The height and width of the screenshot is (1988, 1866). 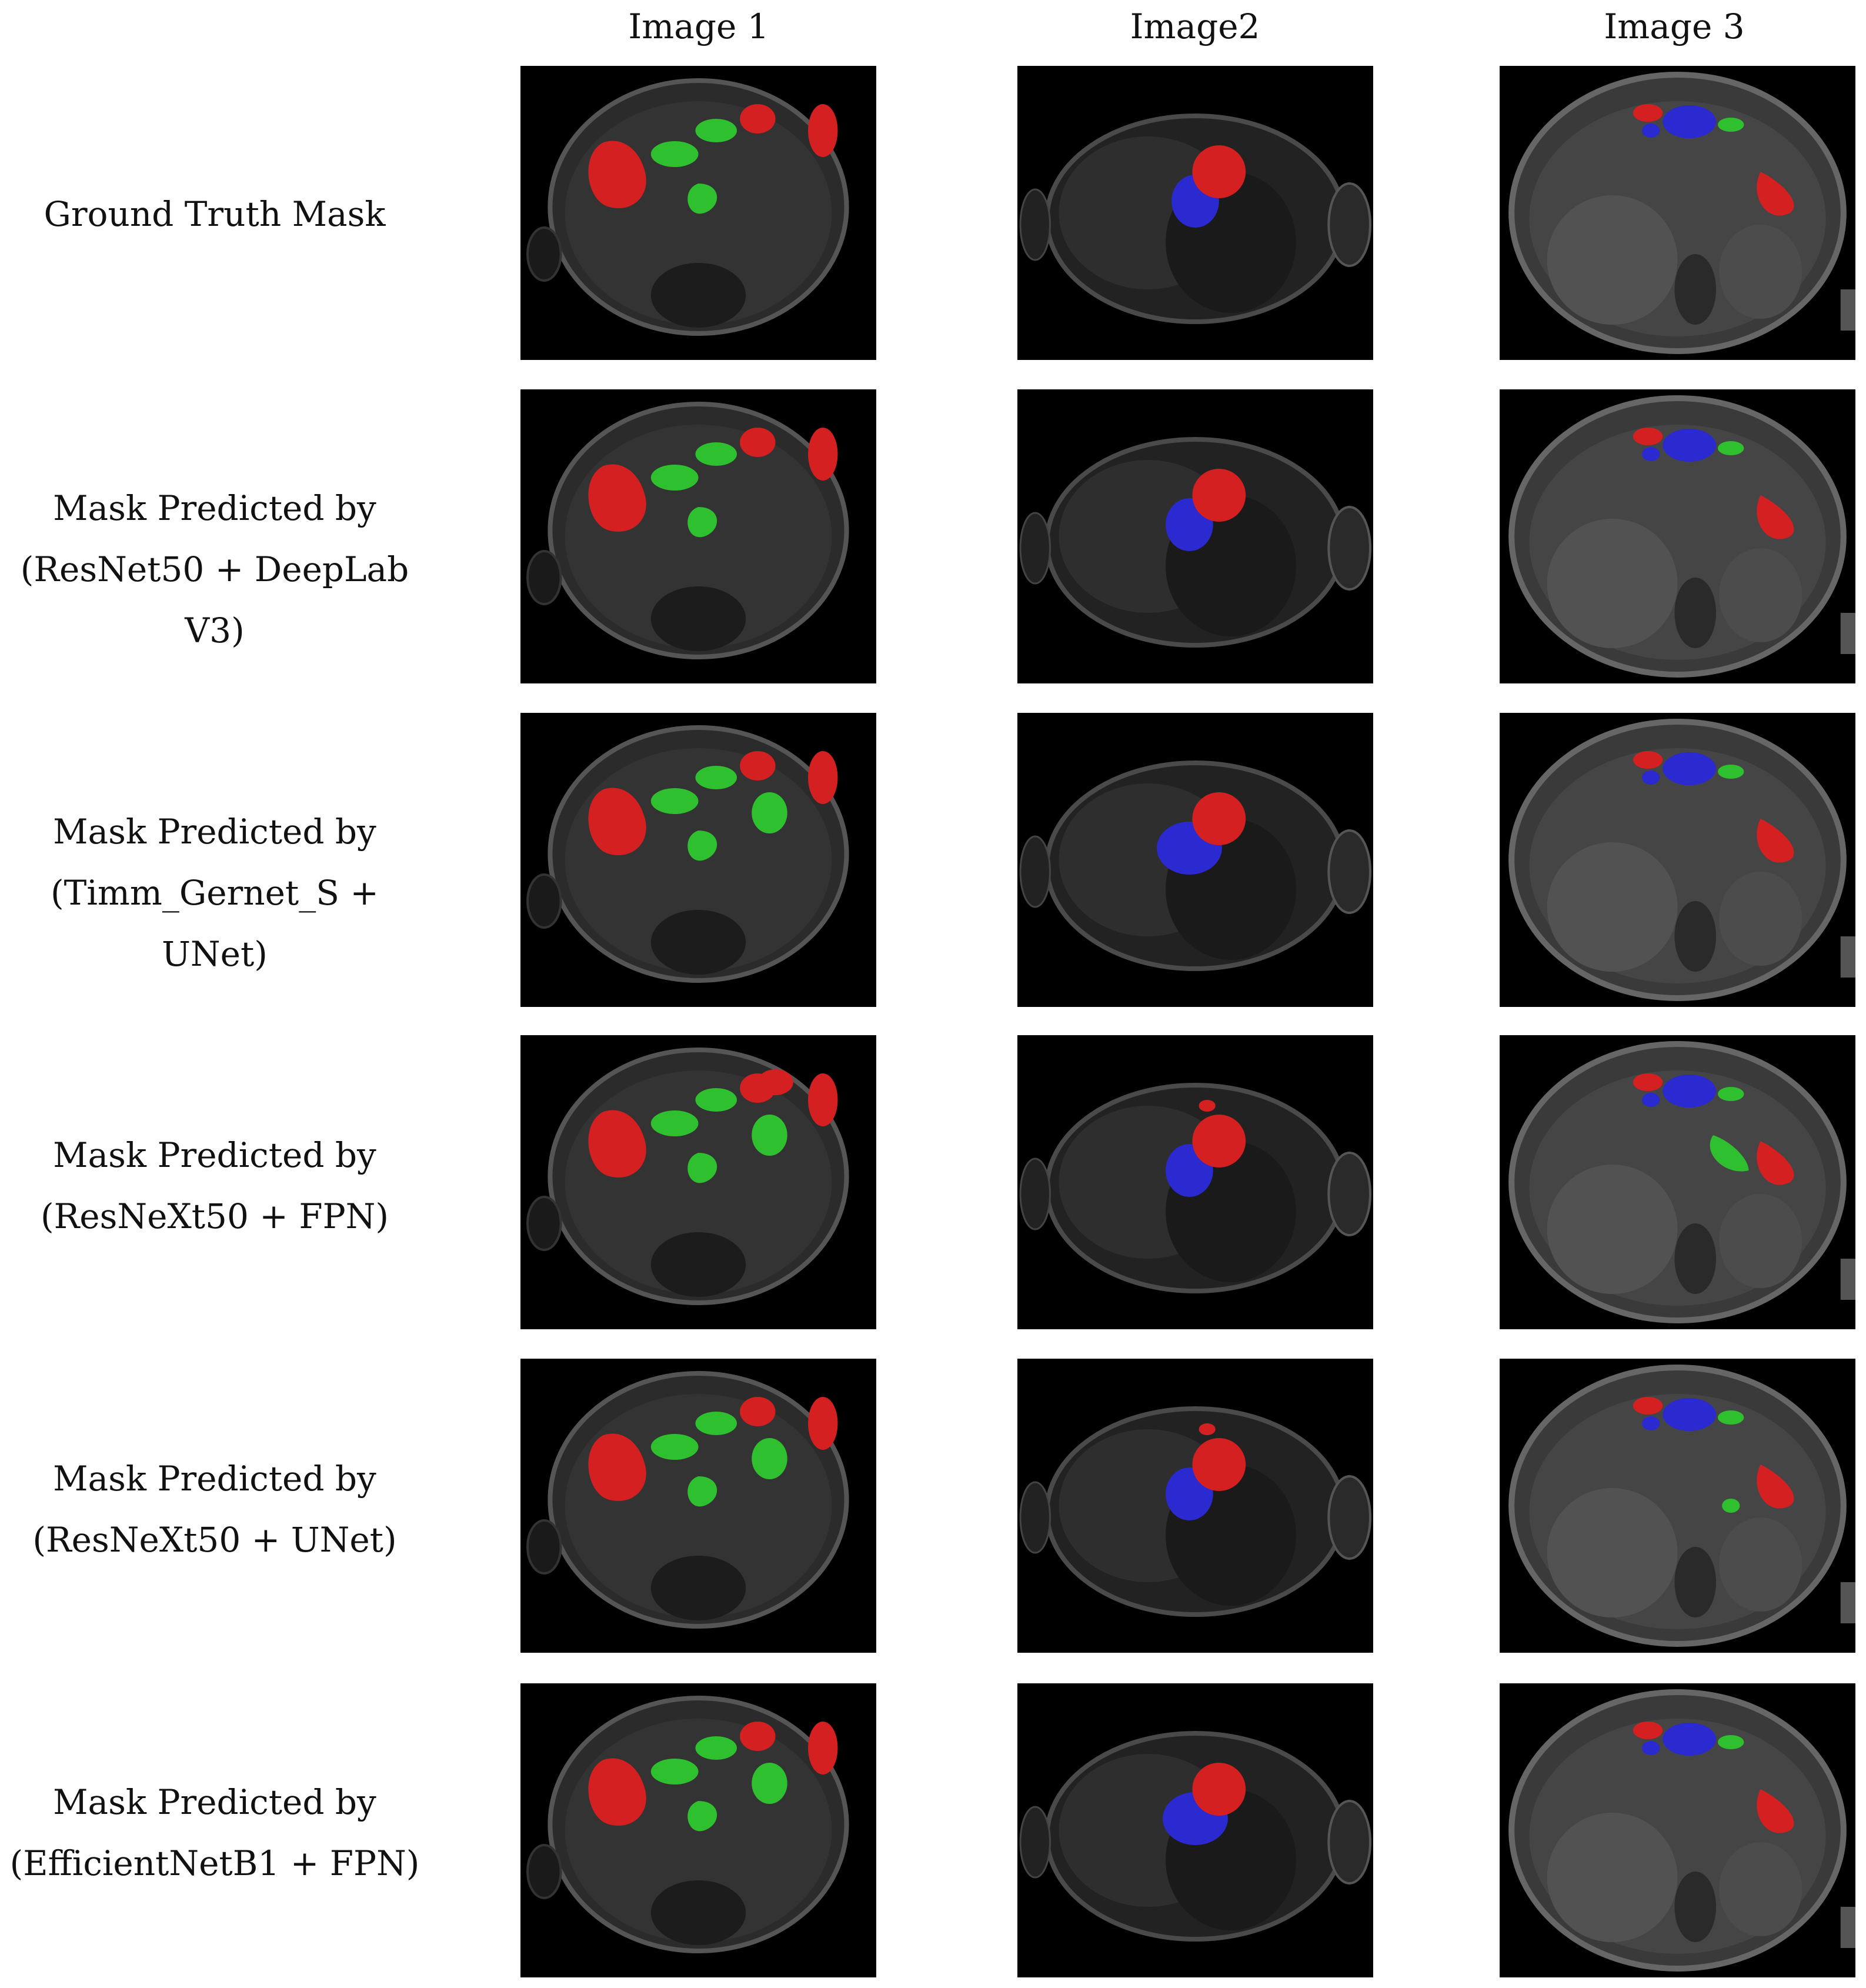 I want to click on row-label-line2: (ResNet50 + DeepLab V3), so click(x=215, y=600).